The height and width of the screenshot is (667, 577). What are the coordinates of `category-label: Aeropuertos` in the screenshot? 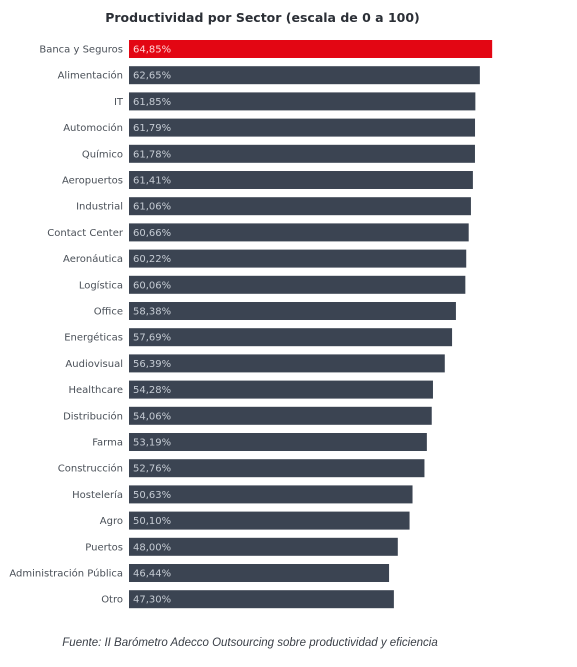 It's located at (92, 181).